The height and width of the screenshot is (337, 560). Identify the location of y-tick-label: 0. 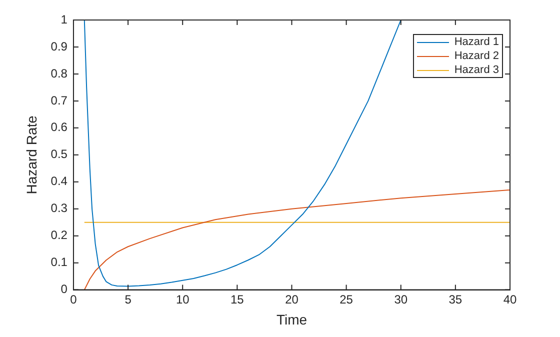
(64, 289).